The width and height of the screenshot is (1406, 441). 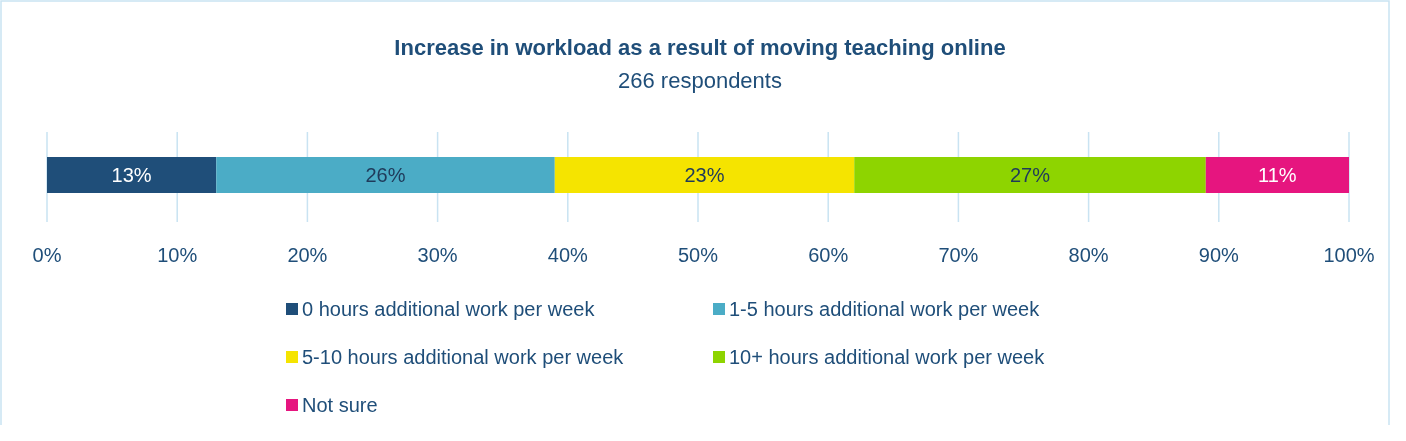 What do you see at coordinates (1219, 255) in the screenshot?
I see `x-tick-label: 90%` at bounding box center [1219, 255].